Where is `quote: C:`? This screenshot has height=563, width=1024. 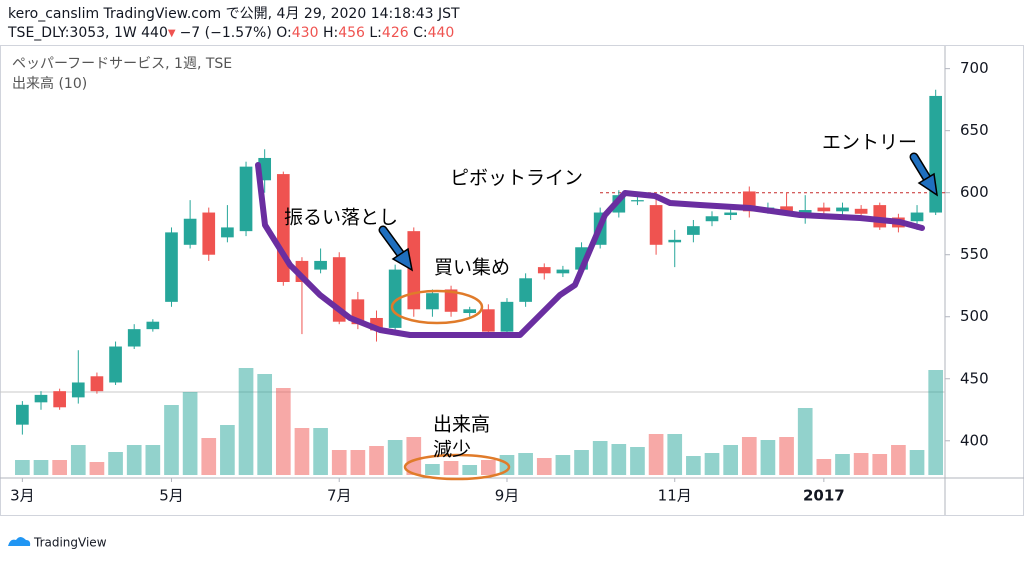 quote: C: is located at coordinates (420, 33).